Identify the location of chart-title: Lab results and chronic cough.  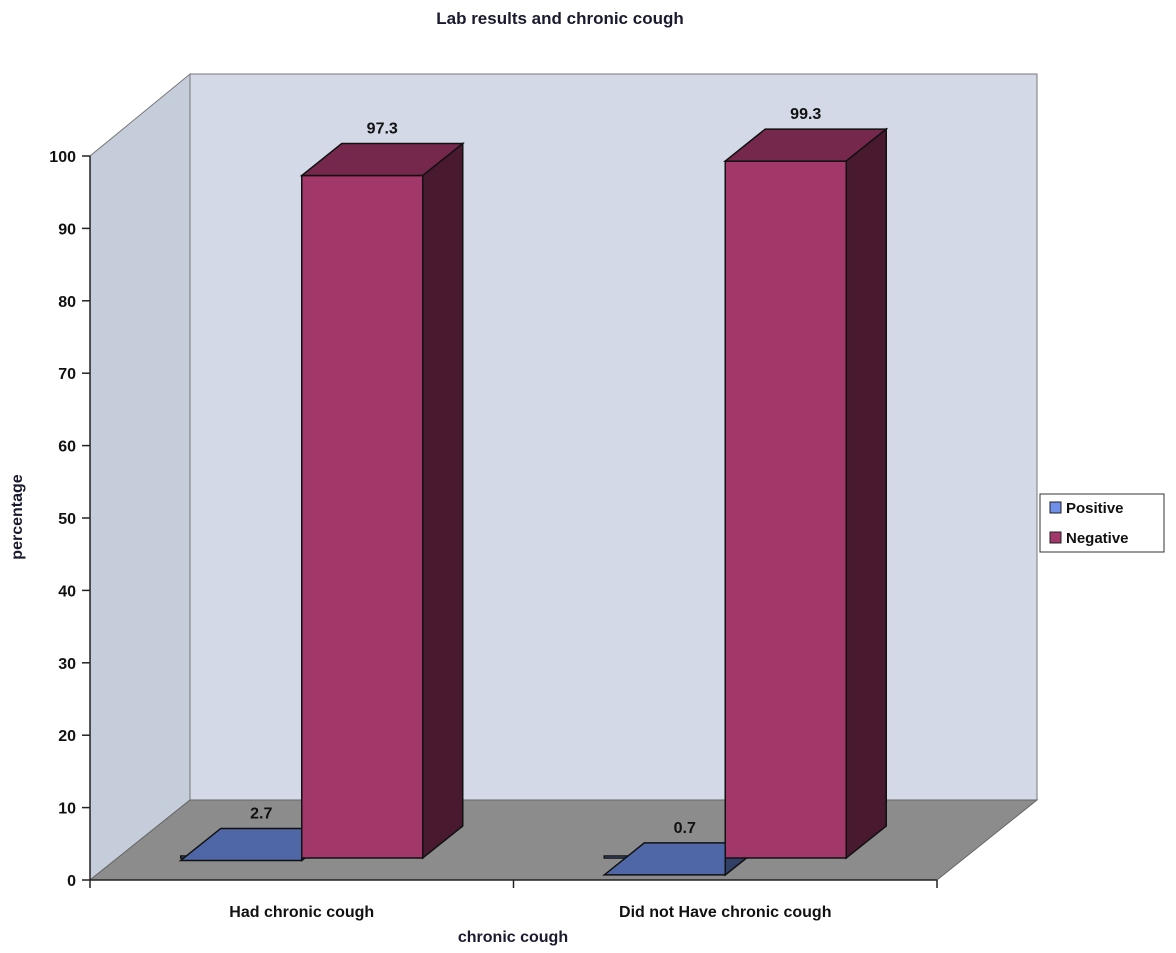
(559, 18).